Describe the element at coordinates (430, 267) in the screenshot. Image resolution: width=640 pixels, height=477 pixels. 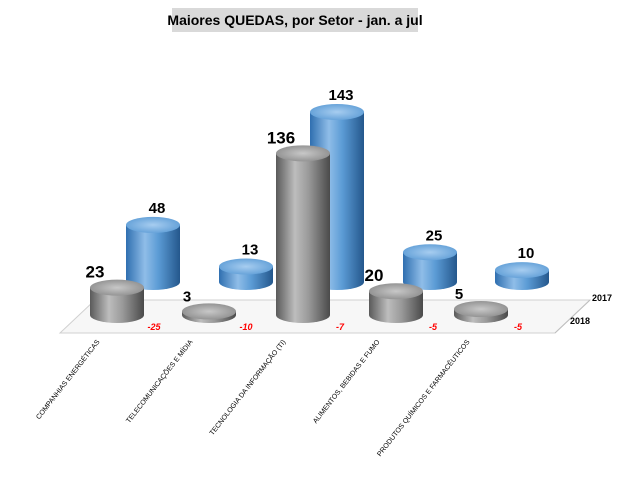
I see `bar-2017-alimentos-bebidas-e-fumo` at that location.